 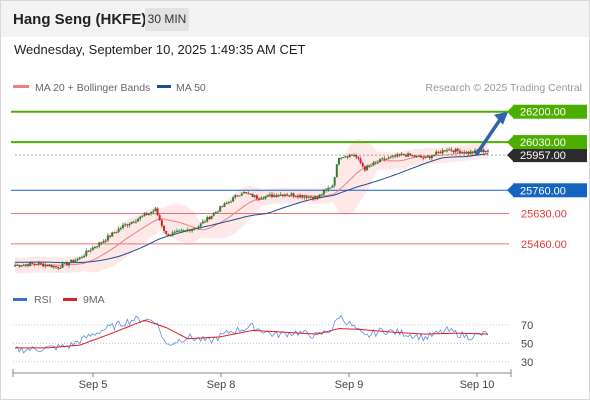 I want to click on level-tag-pointer-25957.00, so click(x=510, y=155).